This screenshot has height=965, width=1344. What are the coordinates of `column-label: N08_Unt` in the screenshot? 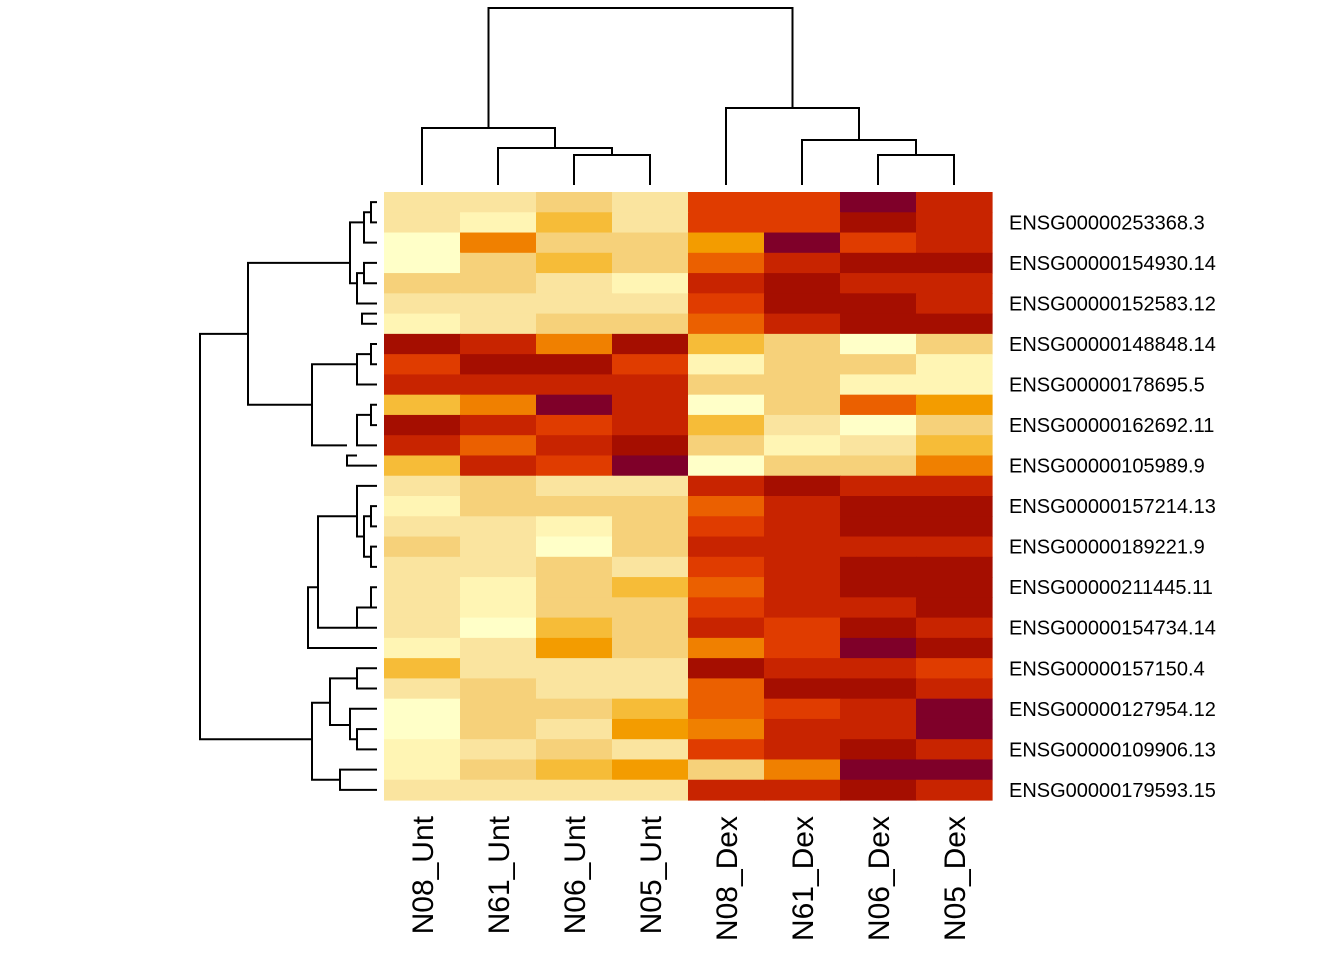 It's located at (423, 874).